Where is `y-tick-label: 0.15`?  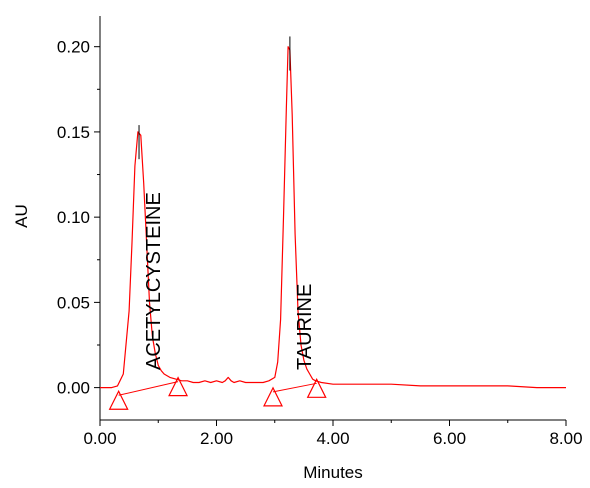 y-tick-label: 0.15 is located at coordinates (73, 132).